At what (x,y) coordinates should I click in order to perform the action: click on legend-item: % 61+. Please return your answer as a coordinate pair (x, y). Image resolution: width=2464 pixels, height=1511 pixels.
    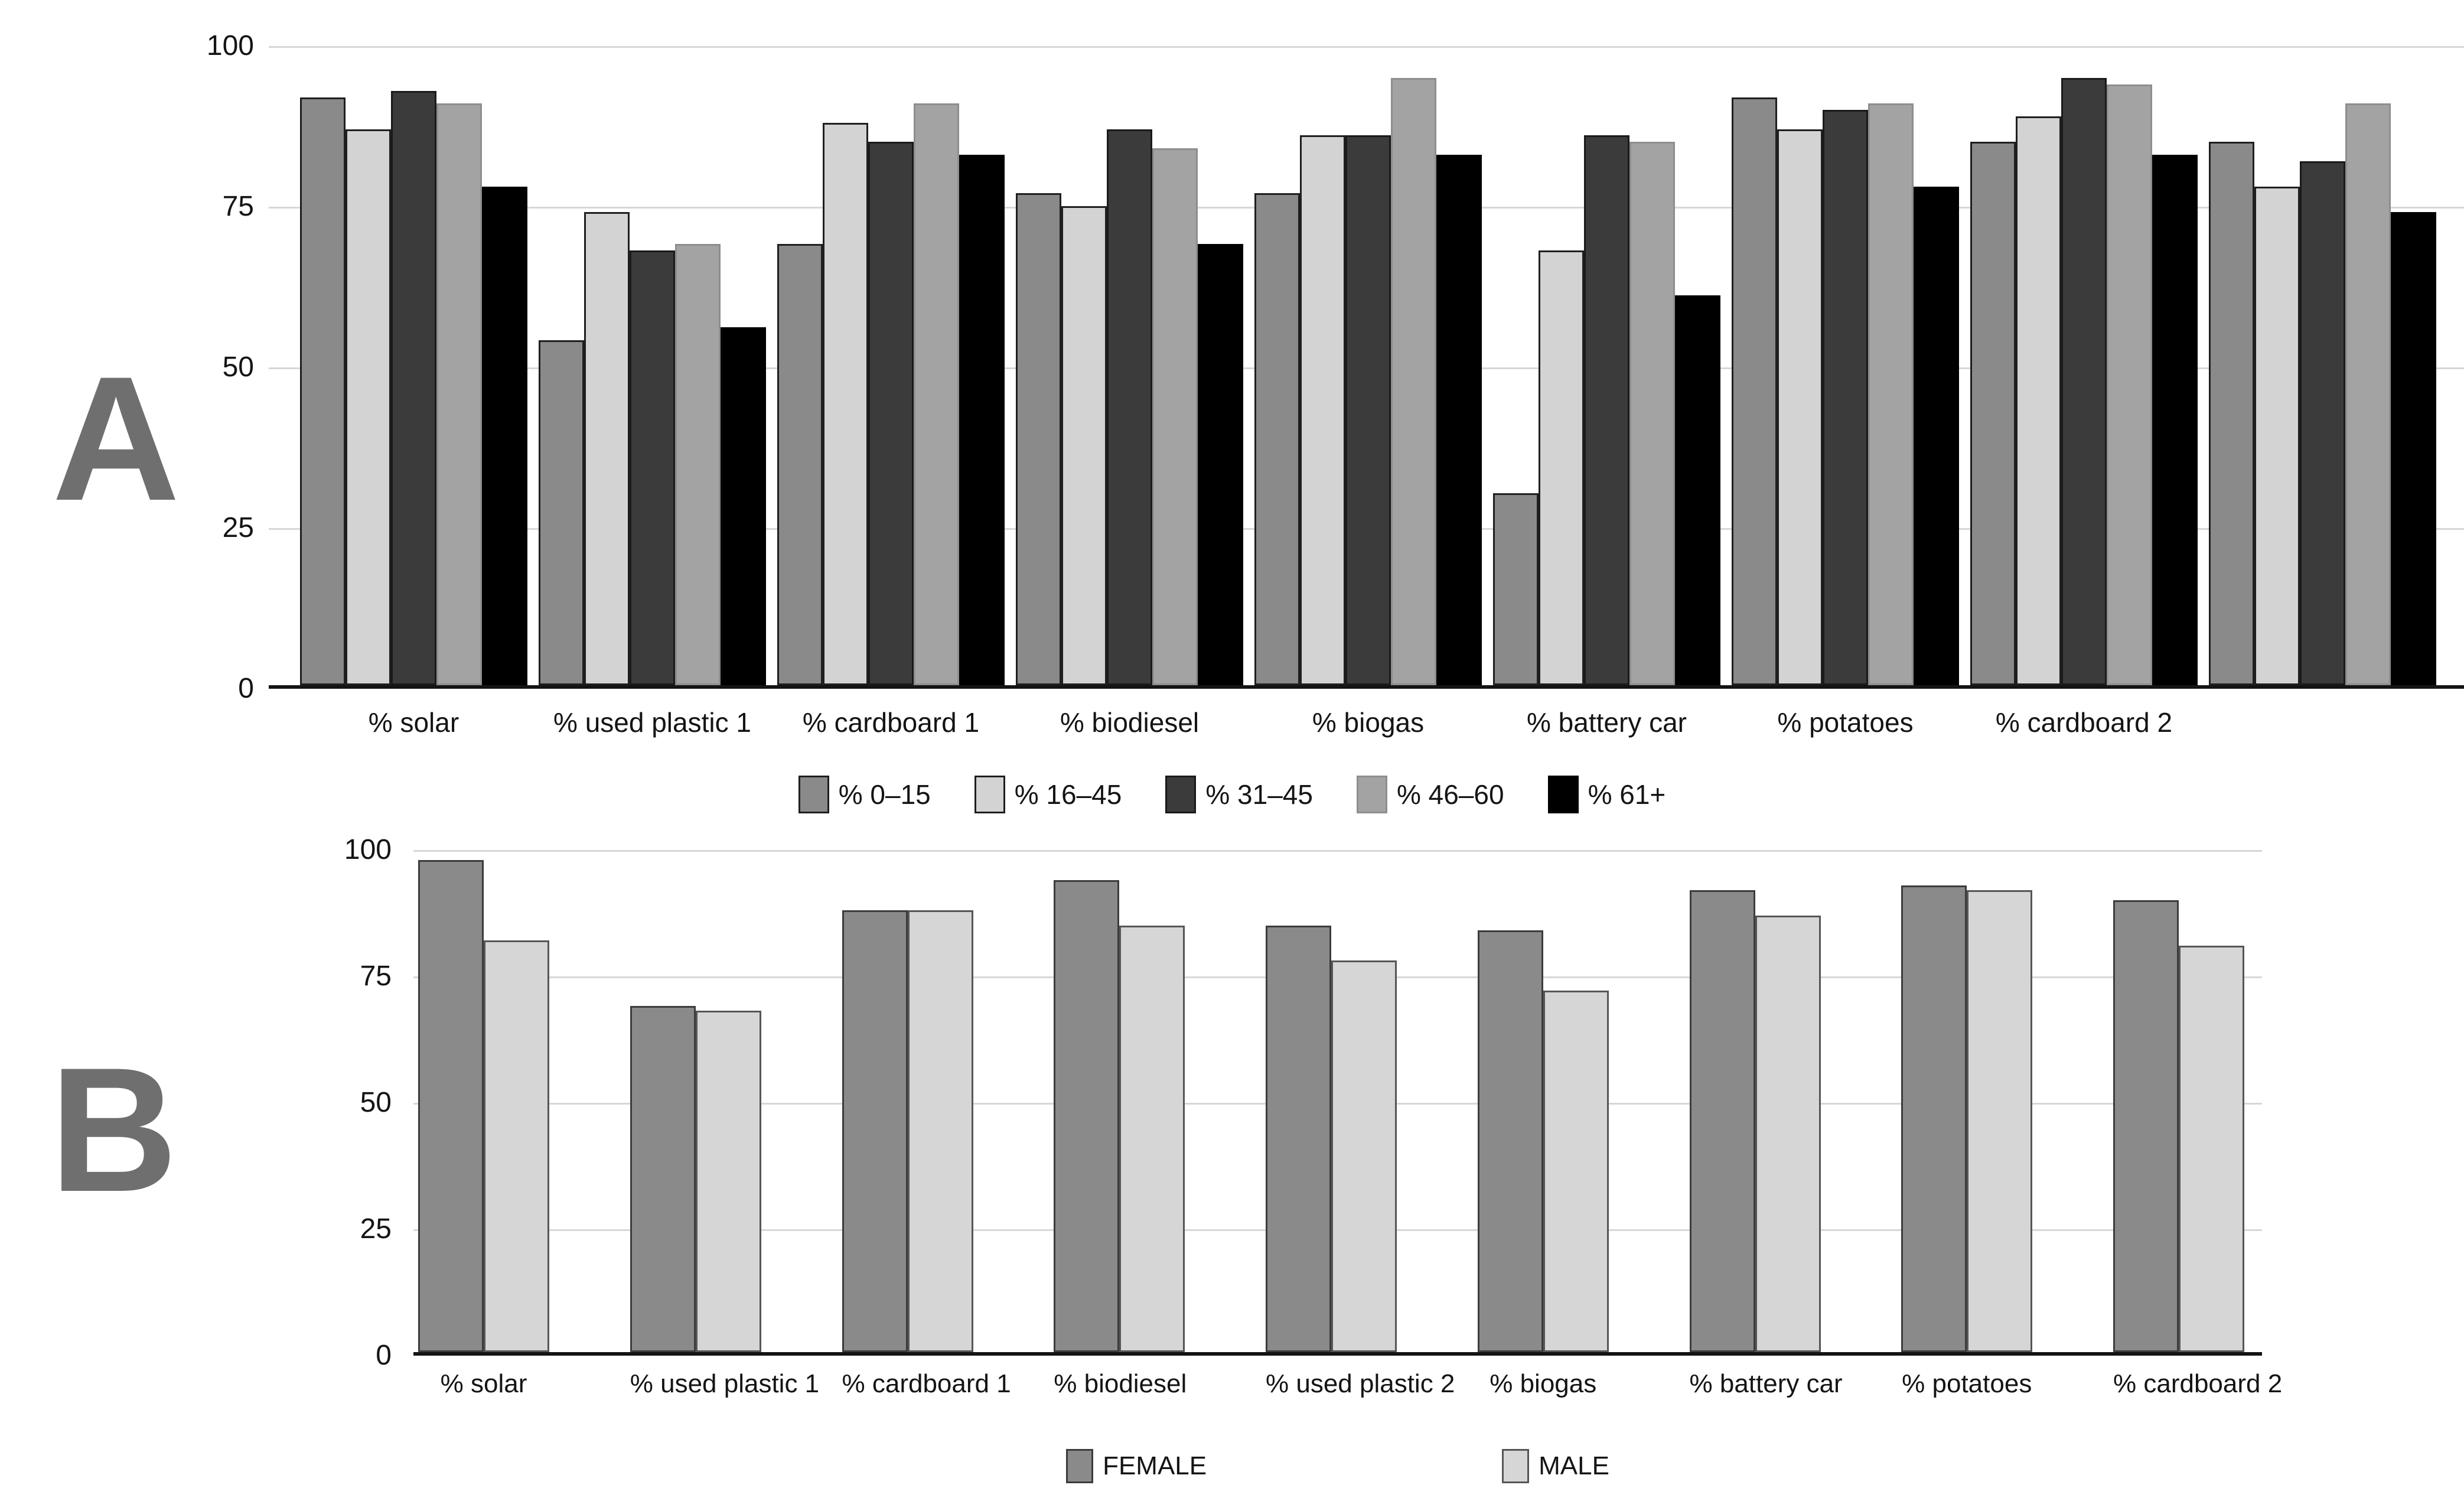
    Looking at the image, I should click on (1607, 795).